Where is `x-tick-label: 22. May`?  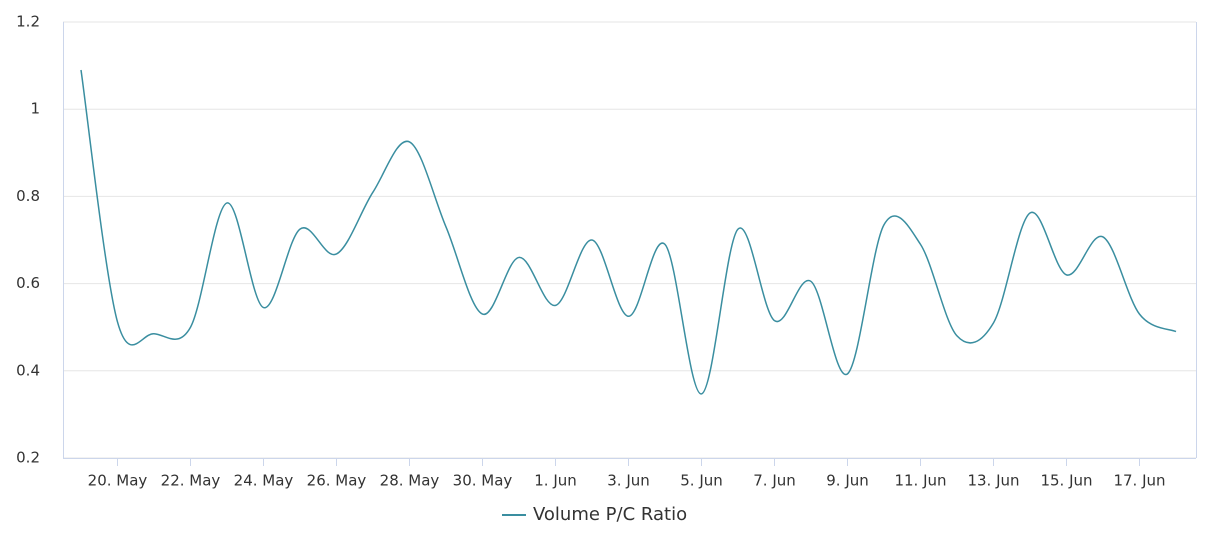 x-tick-label: 22. May is located at coordinates (191, 481).